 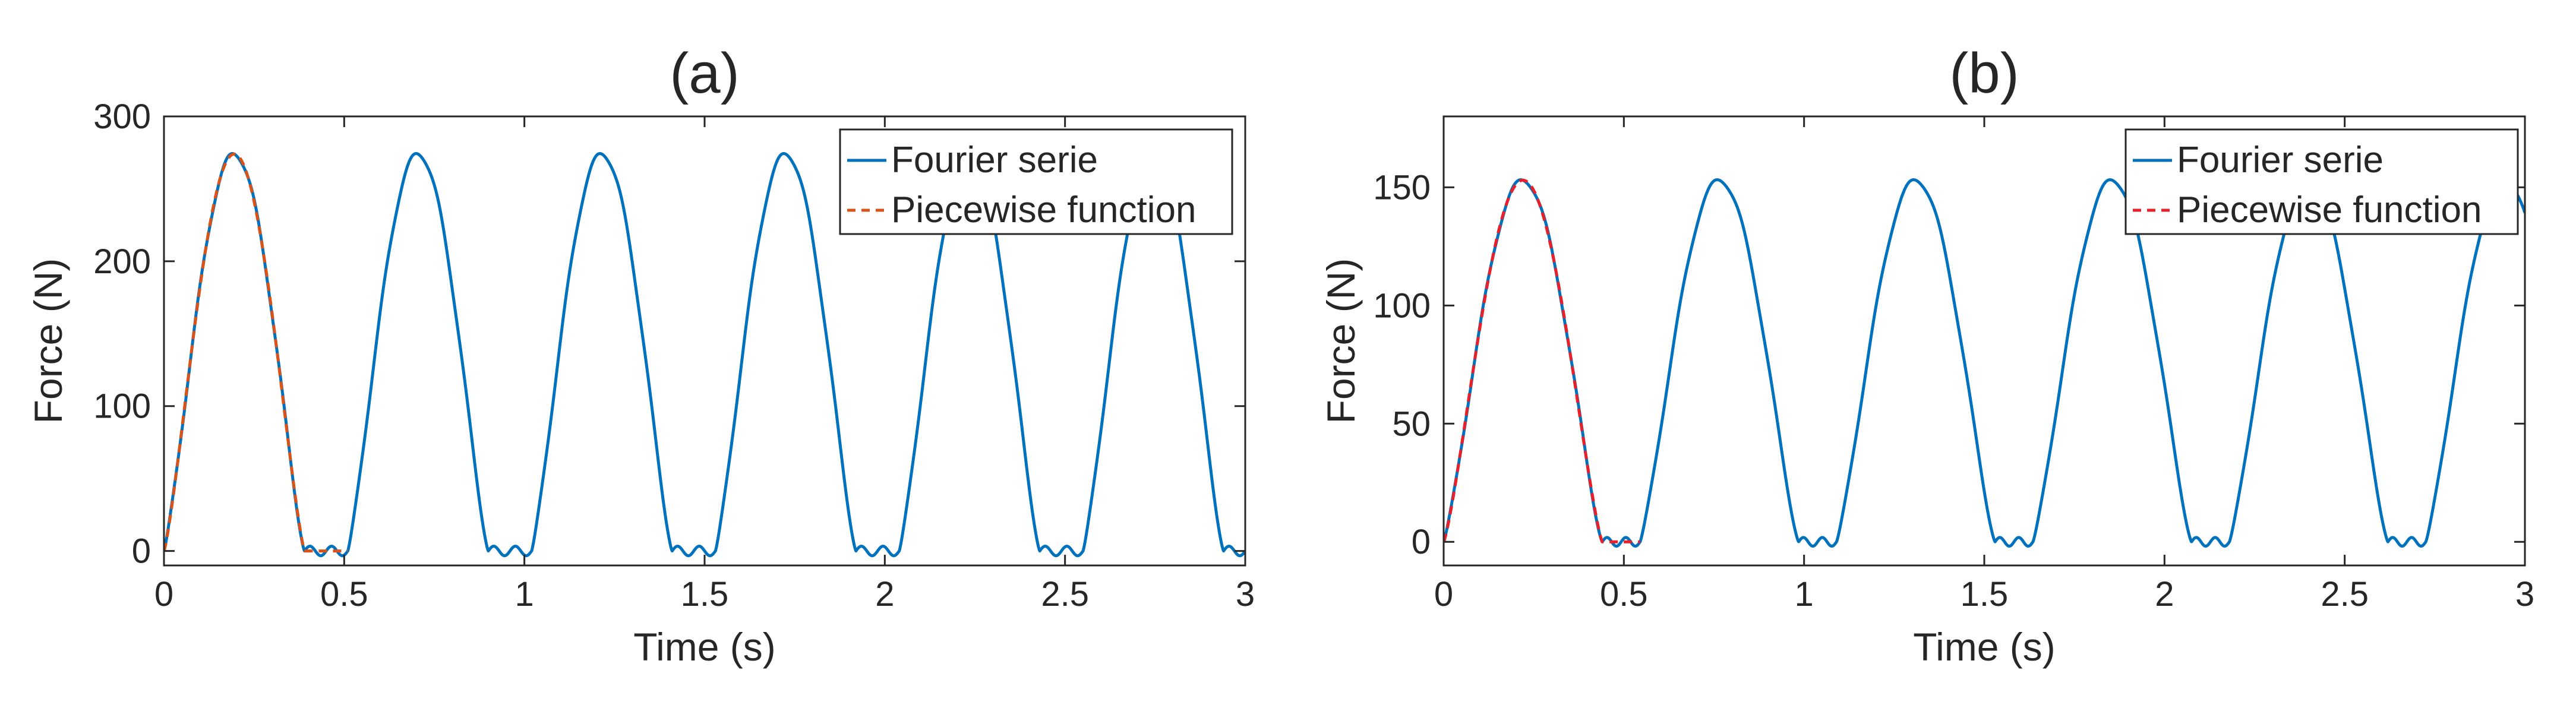 I want to click on chart-title: (b), so click(x=1984, y=73).